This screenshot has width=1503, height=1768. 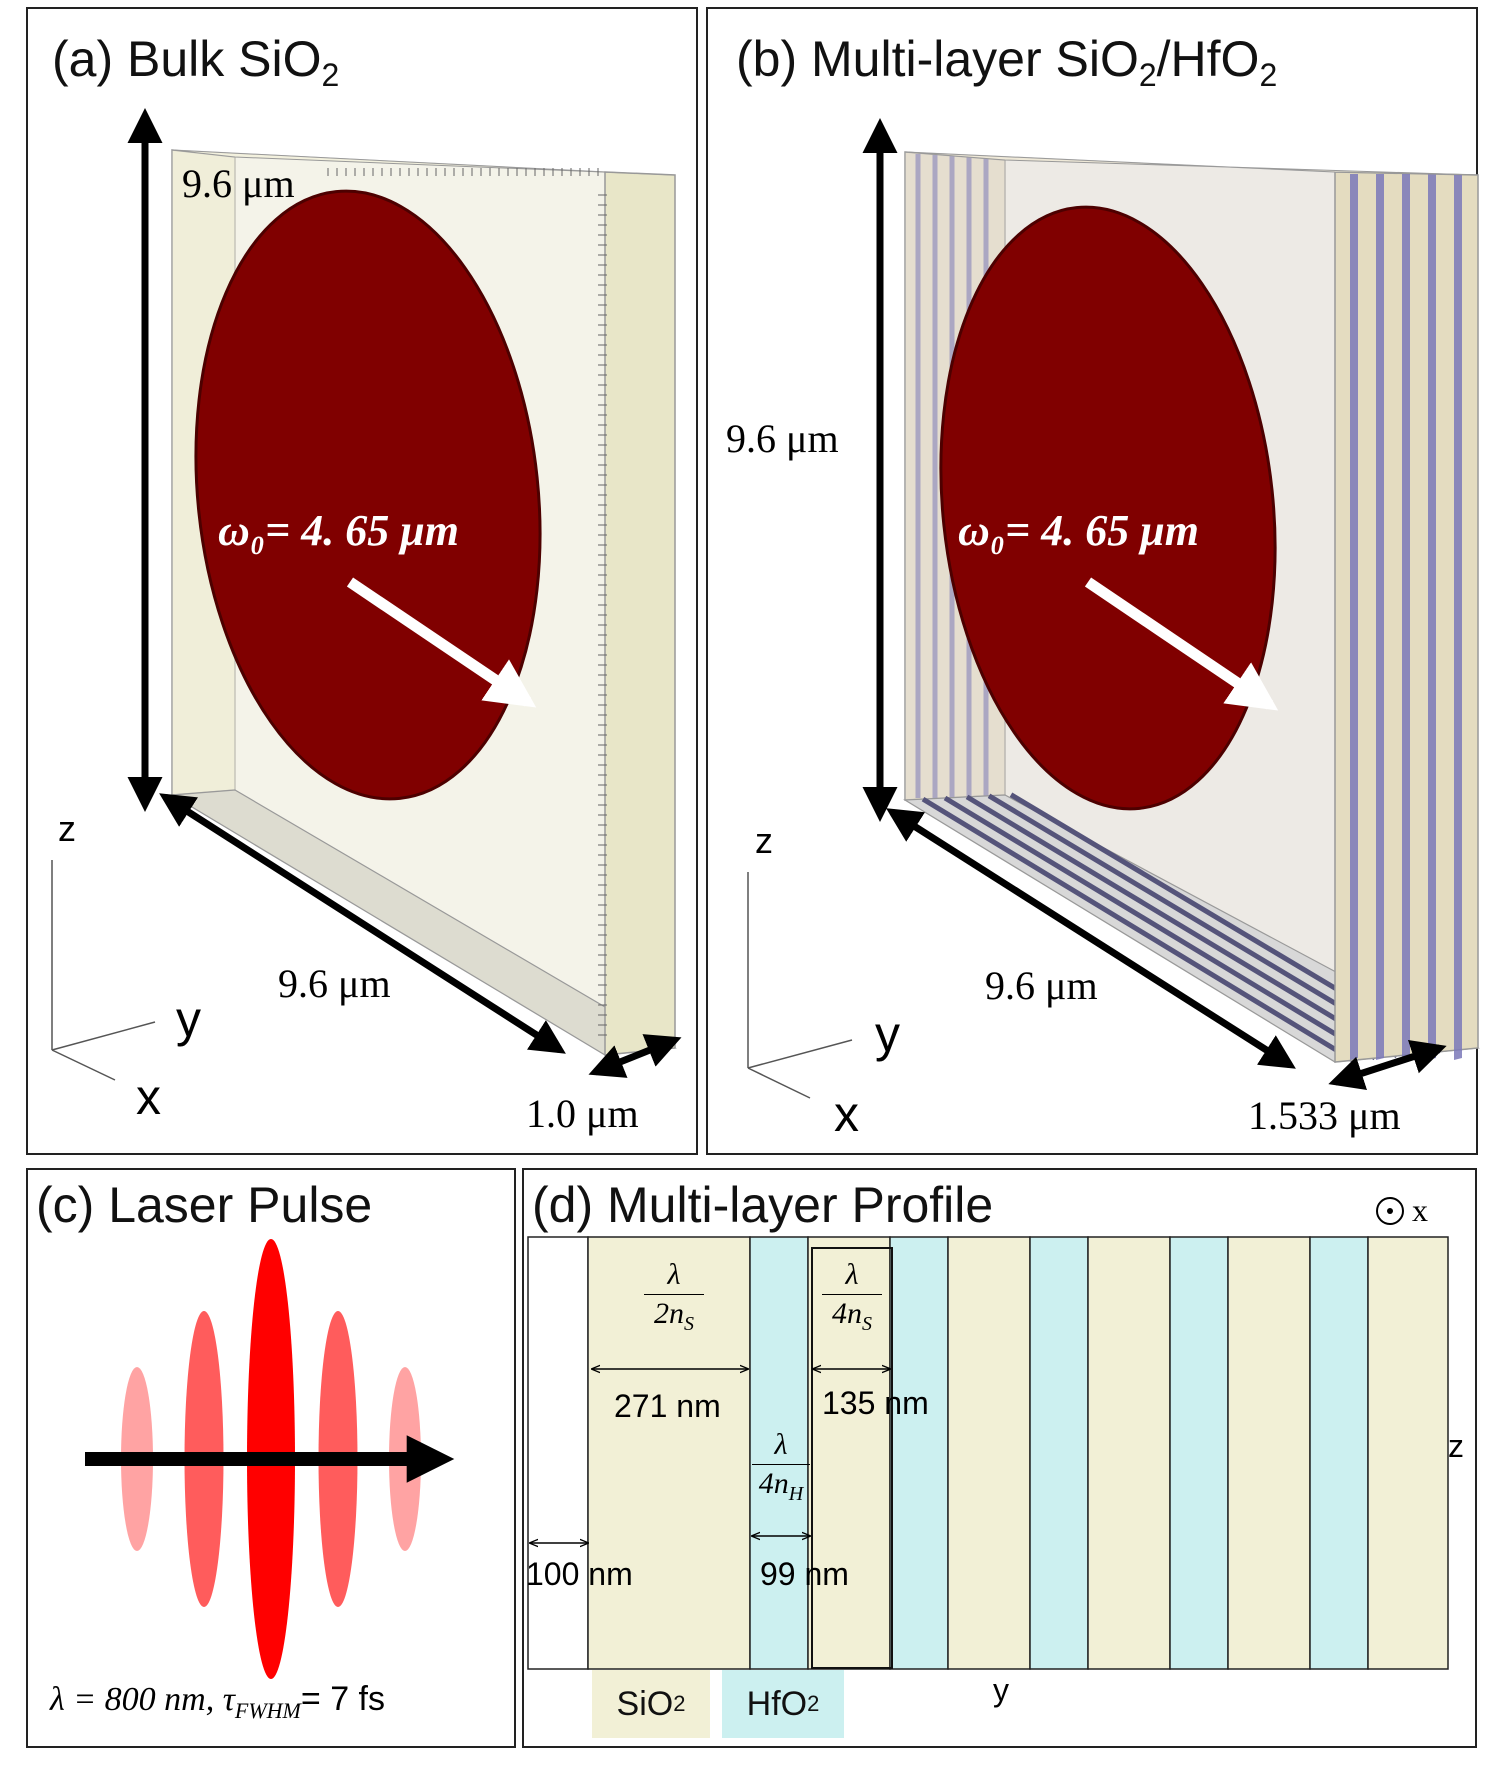 I want to click on vacuum-thickness: 100 nm, so click(x=579, y=1574).